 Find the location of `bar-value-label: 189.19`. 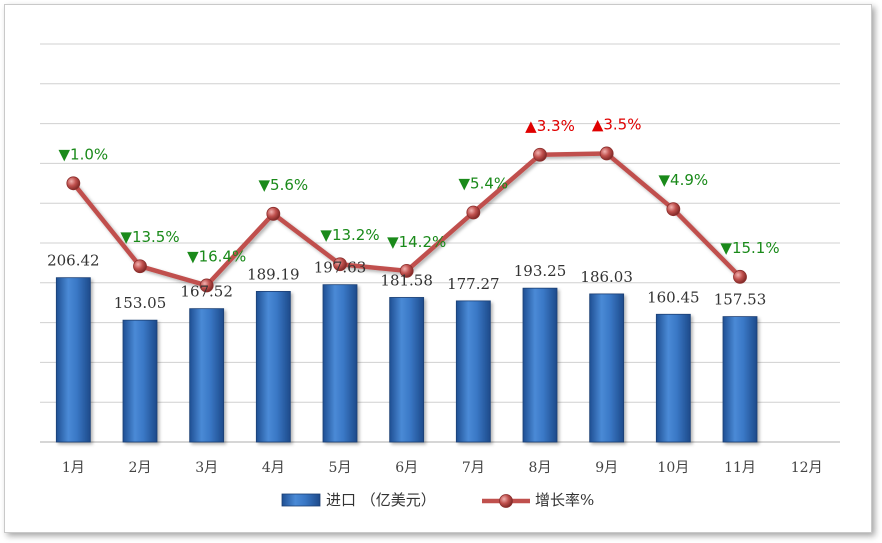

bar-value-label: 189.19 is located at coordinates (273, 274).